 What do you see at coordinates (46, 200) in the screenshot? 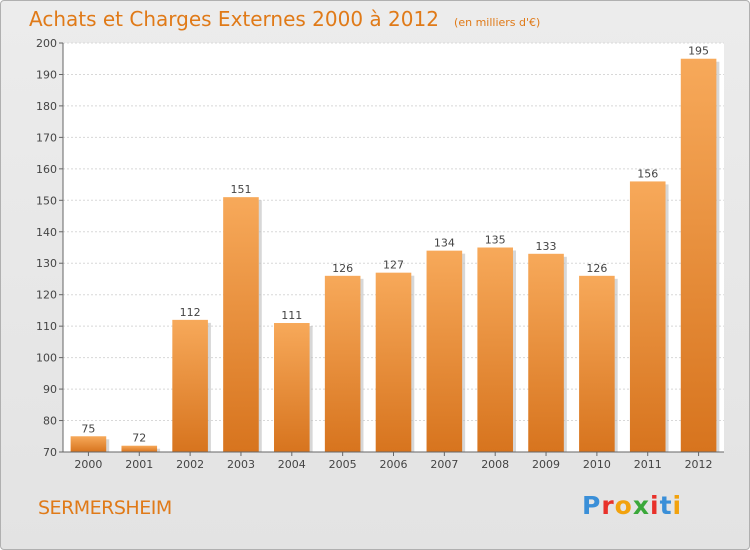
I see `y-tick-label: 150` at bounding box center [46, 200].